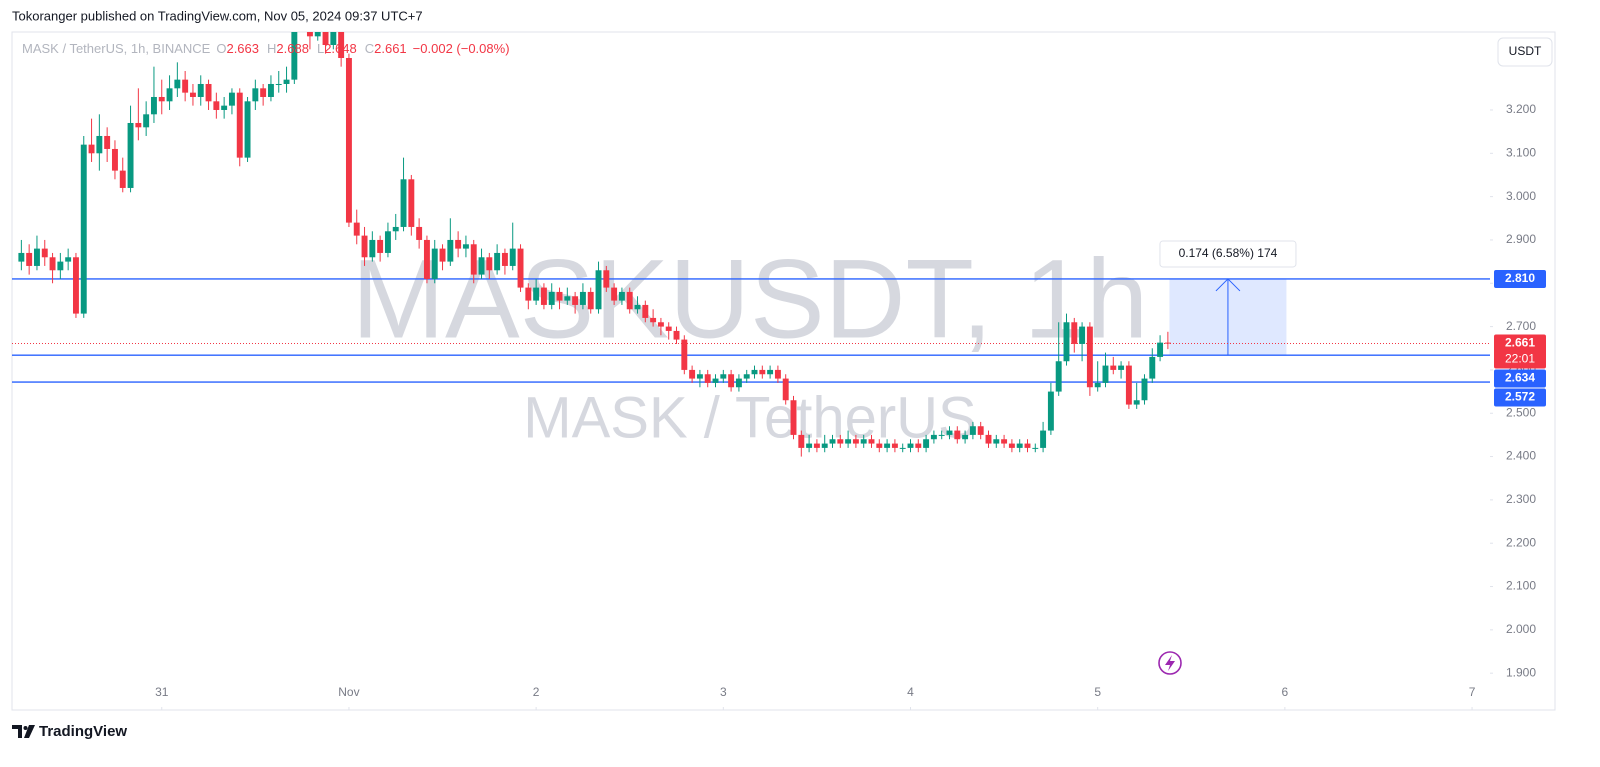  What do you see at coordinates (1521, 499) in the screenshot?
I see `y-tick-label: 2.300` at bounding box center [1521, 499].